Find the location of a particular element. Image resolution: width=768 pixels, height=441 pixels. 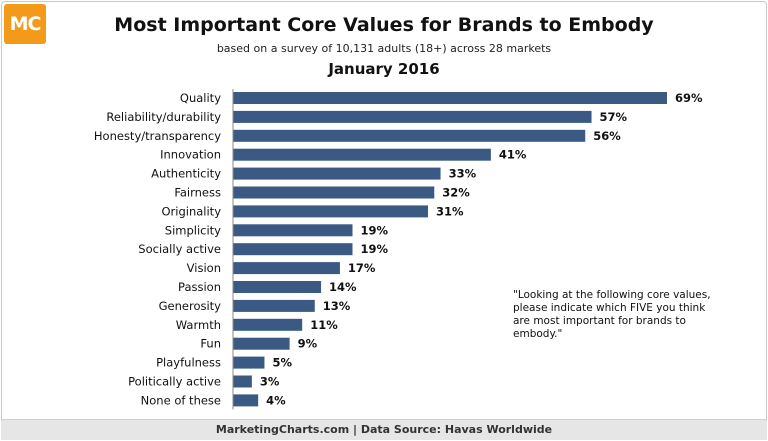

category-label-none-of-these: None of these is located at coordinates (181, 400).